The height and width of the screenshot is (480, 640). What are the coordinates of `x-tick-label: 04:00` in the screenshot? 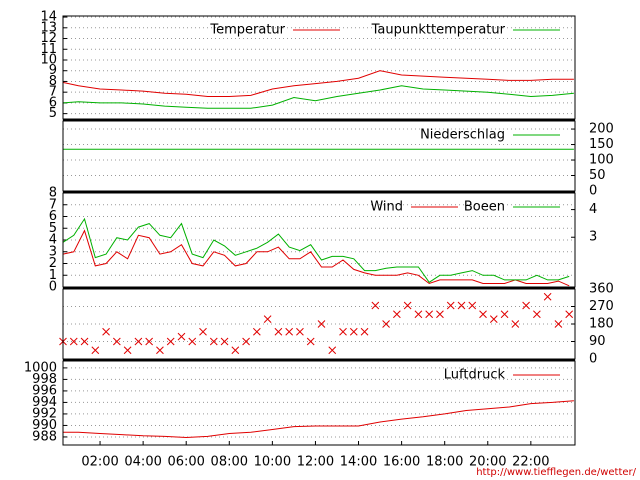 It's located at (142, 462).